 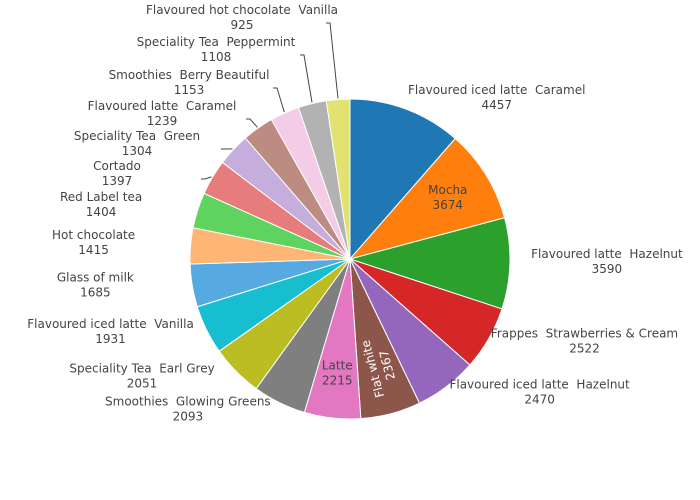 What do you see at coordinates (162, 106) in the screenshot?
I see `slice-label-name: Flavoured latte Caramel` at bounding box center [162, 106].